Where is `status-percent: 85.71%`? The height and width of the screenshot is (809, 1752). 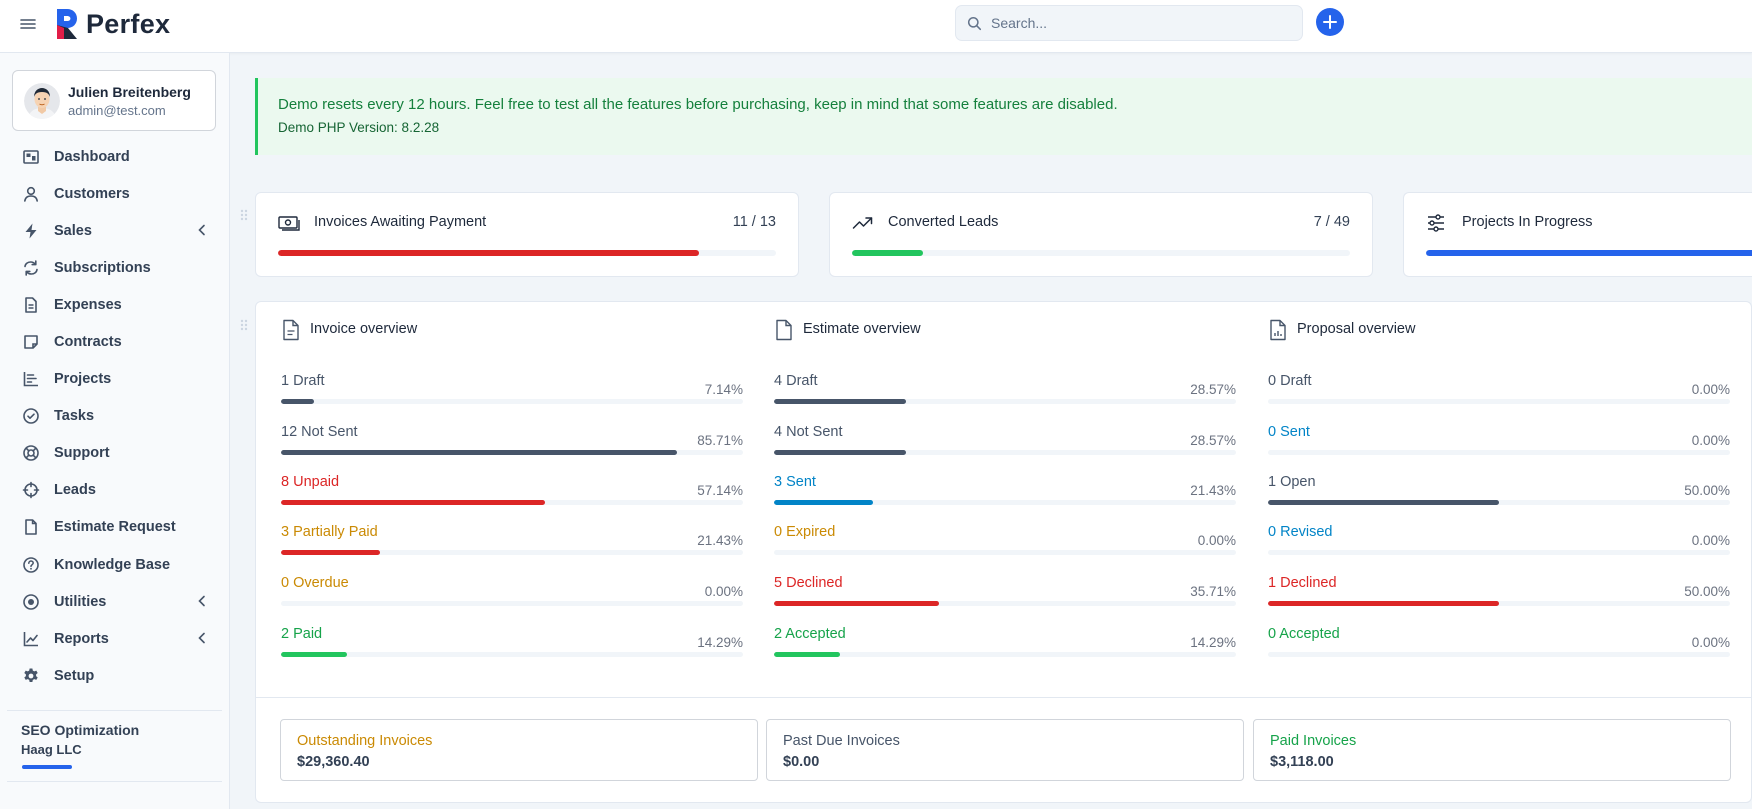
status-percent: 85.71% is located at coordinates (720, 440).